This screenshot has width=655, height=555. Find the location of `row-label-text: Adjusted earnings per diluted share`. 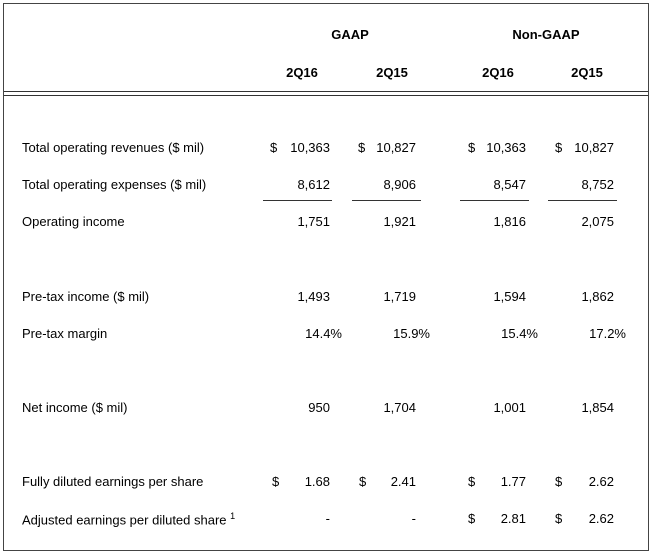

row-label-text: Adjusted earnings per diluted share is located at coordinates (124, 520).